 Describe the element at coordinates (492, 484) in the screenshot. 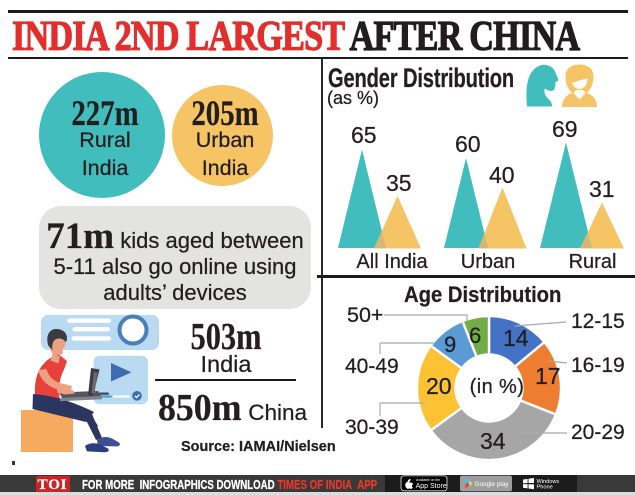

I see `svg-text: Google play` at that location.